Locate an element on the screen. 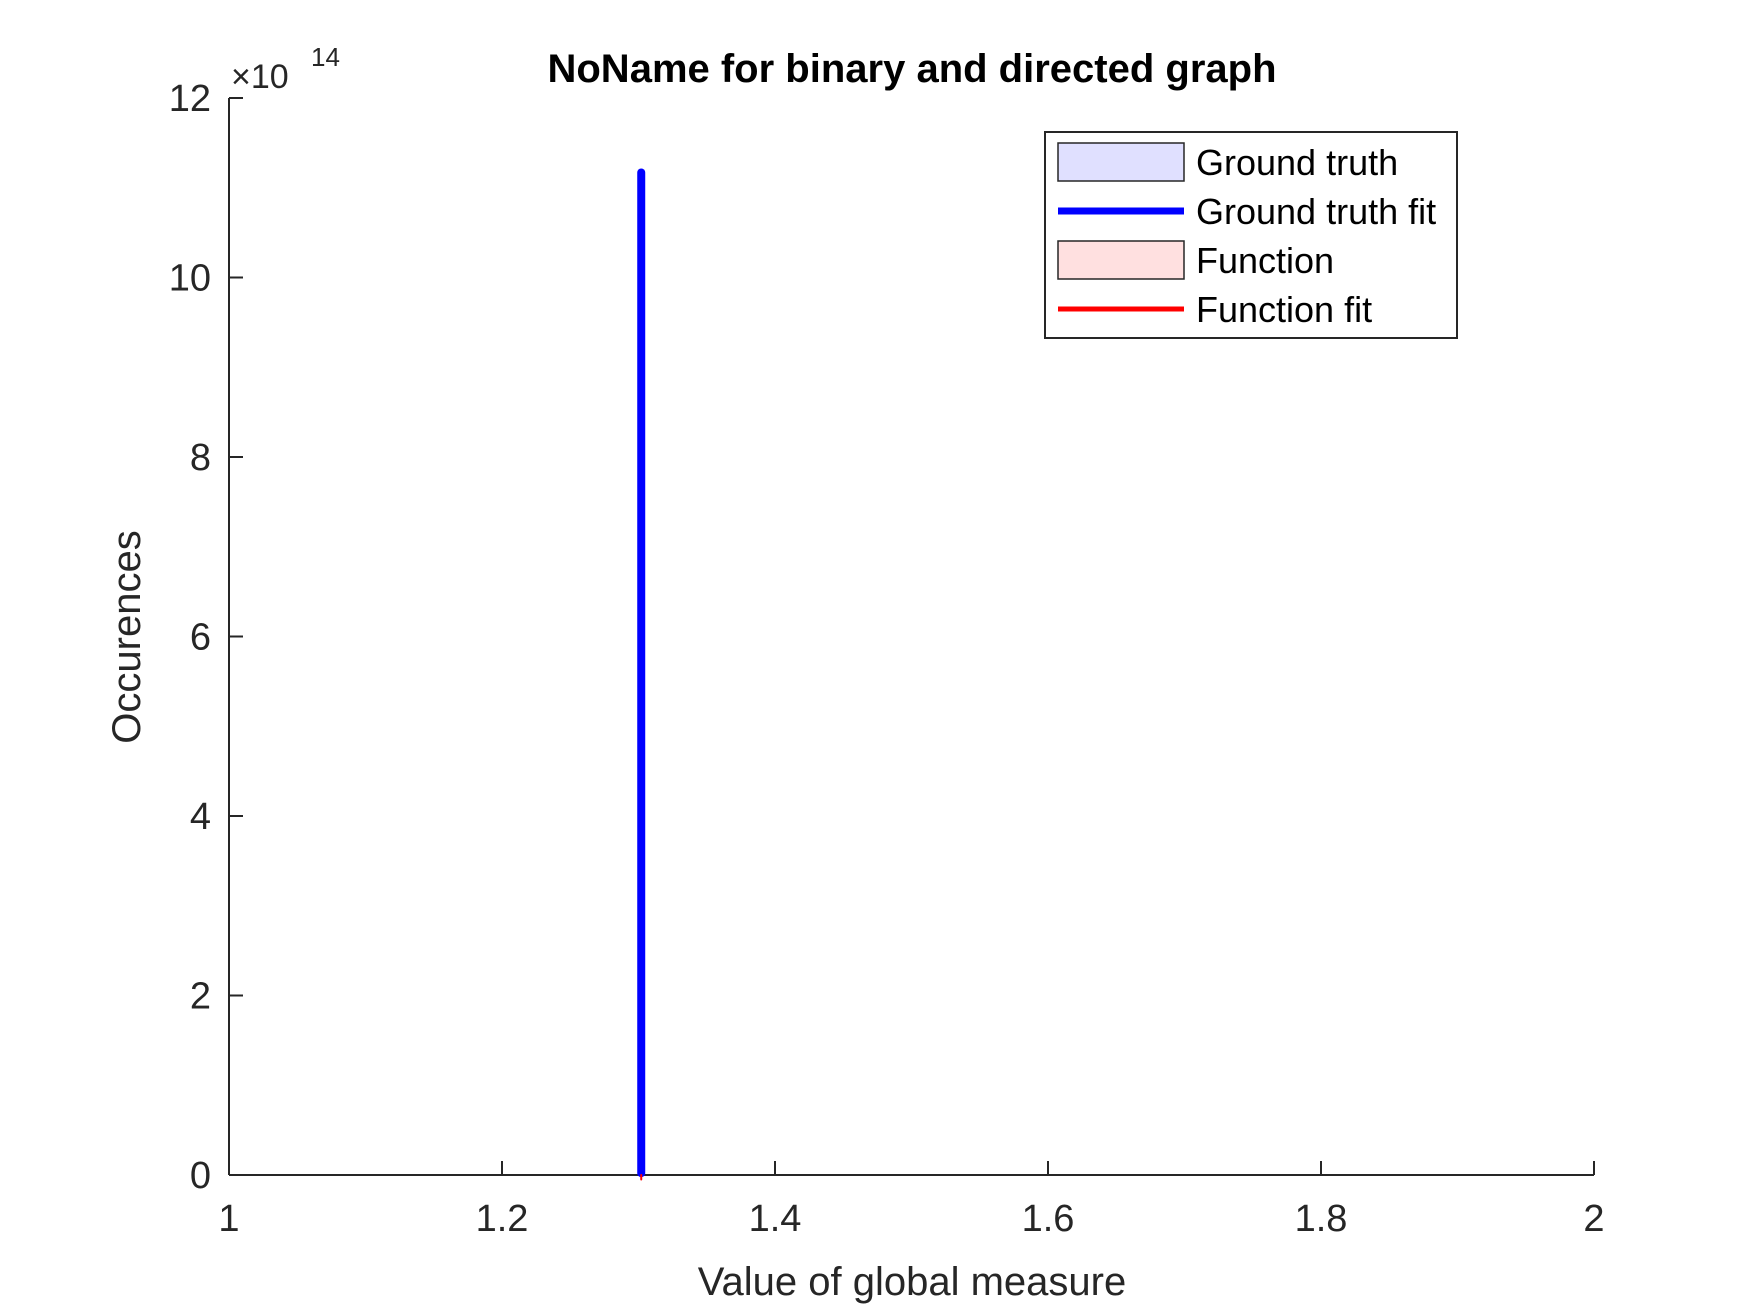 The image size is (1750, 1313). x-tick-label: 1.6 is located at coordinates (1048, 1219).